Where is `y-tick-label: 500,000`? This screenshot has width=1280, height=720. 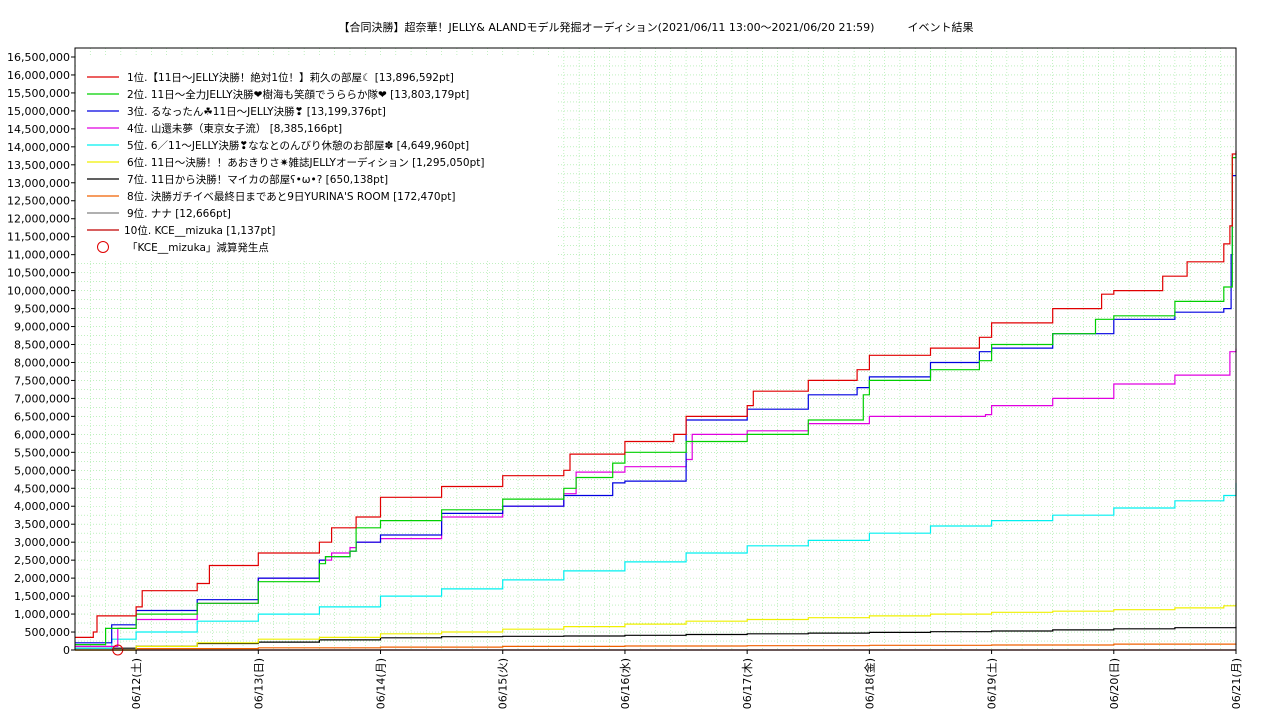 y-tick-label: 500,000 is located at coordinates (48, 632).